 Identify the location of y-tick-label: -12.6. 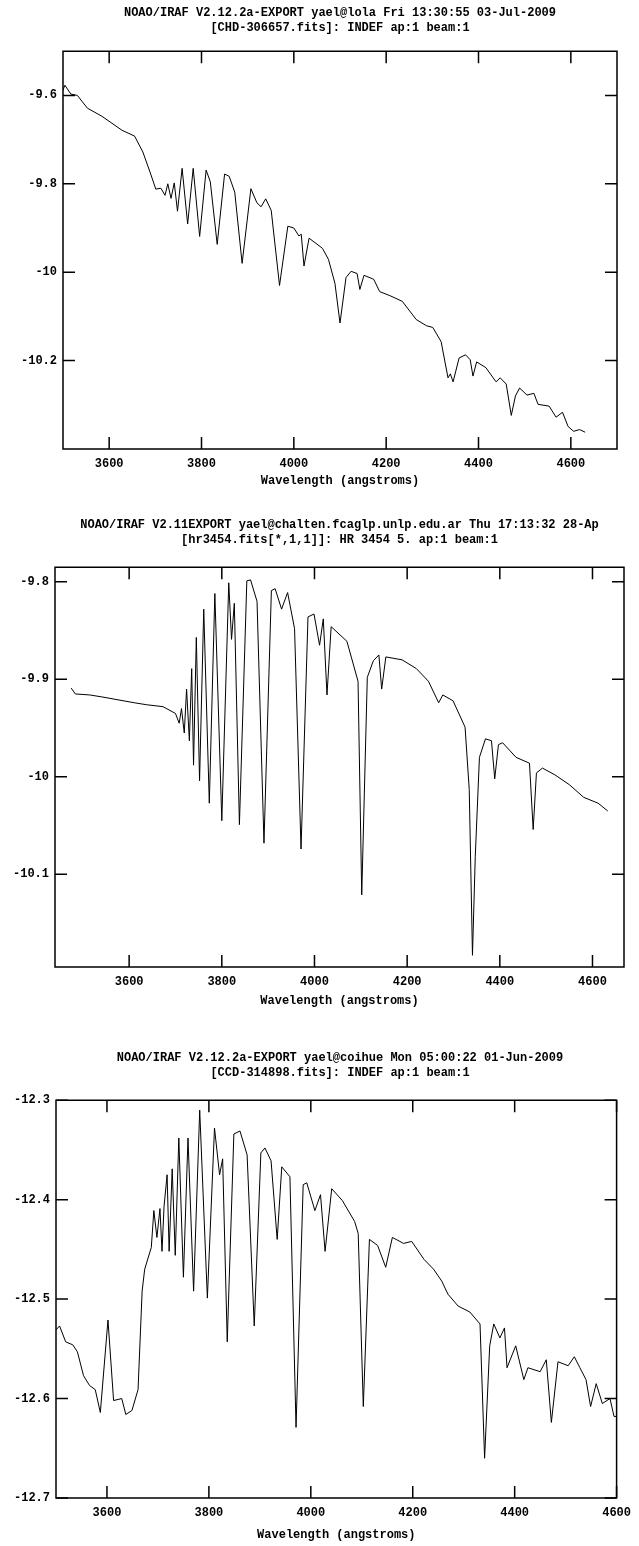
(31, 1398).